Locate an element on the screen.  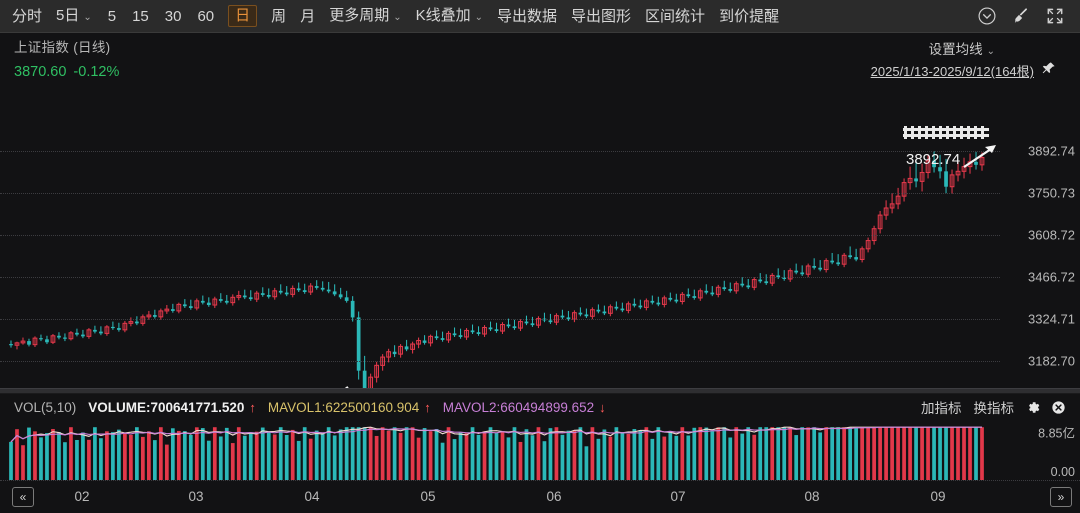
toolbar-item-label: 分时 is located at coordinates (27, 16).